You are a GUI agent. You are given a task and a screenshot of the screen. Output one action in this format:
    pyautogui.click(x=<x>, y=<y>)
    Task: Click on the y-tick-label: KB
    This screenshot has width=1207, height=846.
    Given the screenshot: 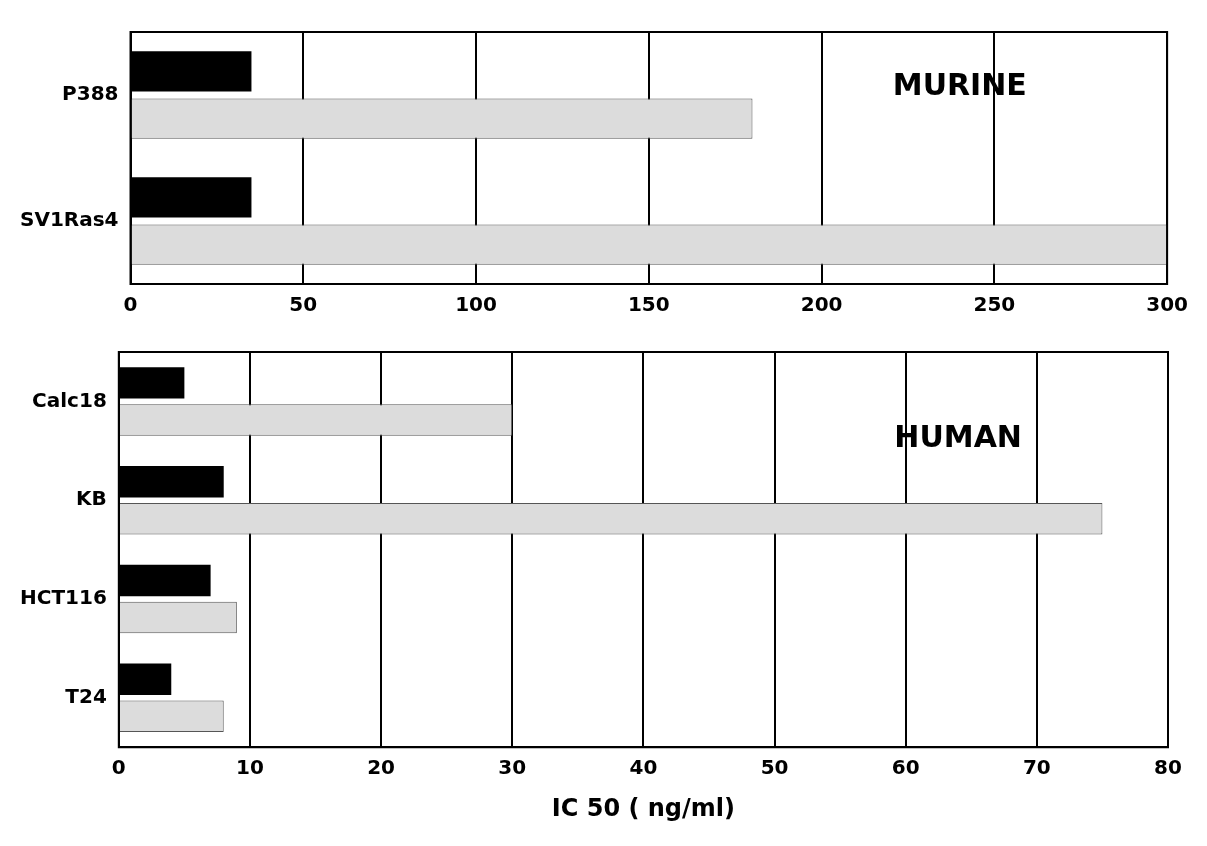 What is the action you would take?
    pyautogui.click(x=91, y=498)
    